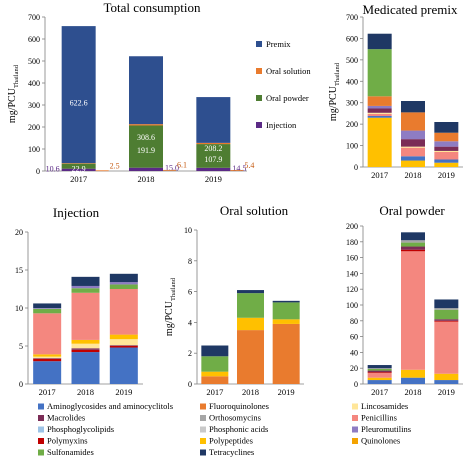 The height and width of the screenshot is (468, 474). Describe the element at coordinates (352, 17) in the screenshot. I see `y-tick-label: 700` at that location.